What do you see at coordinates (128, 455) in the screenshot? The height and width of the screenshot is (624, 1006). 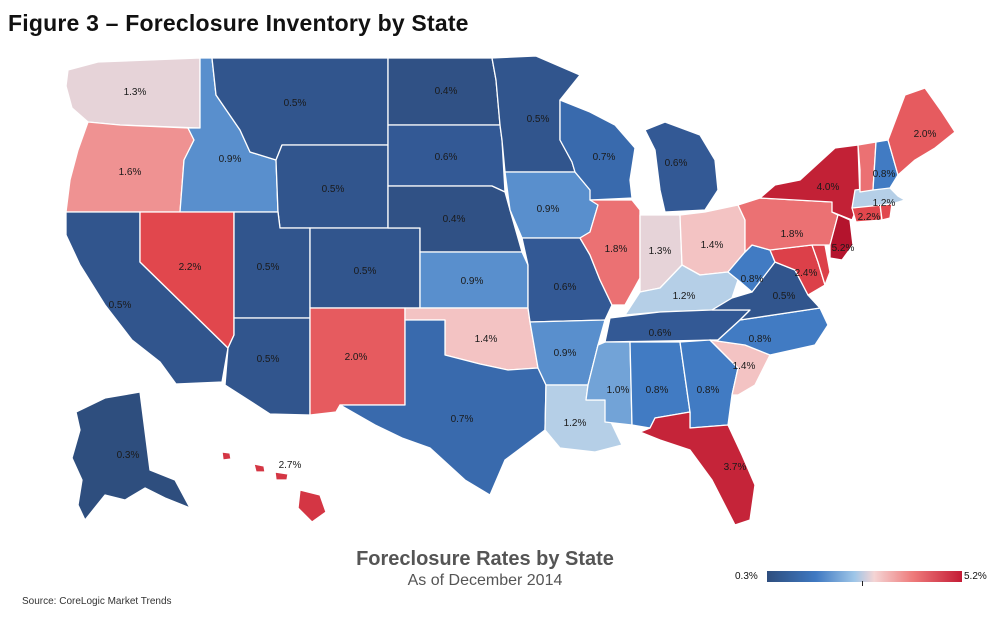 I see `state-label-ak: 0.3%` at bounding box center [128, 455].